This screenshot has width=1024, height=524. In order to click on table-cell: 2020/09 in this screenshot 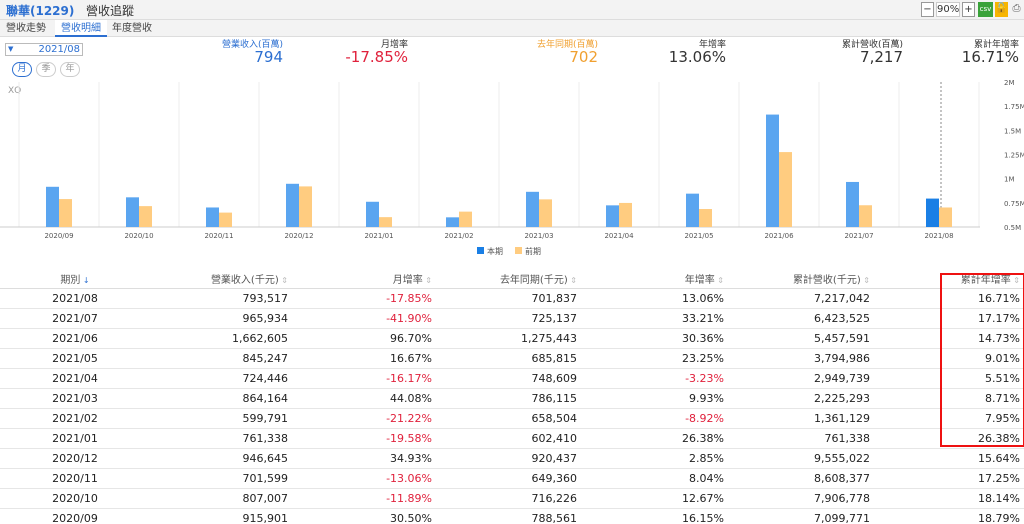, I will do `click(75, 516)`.